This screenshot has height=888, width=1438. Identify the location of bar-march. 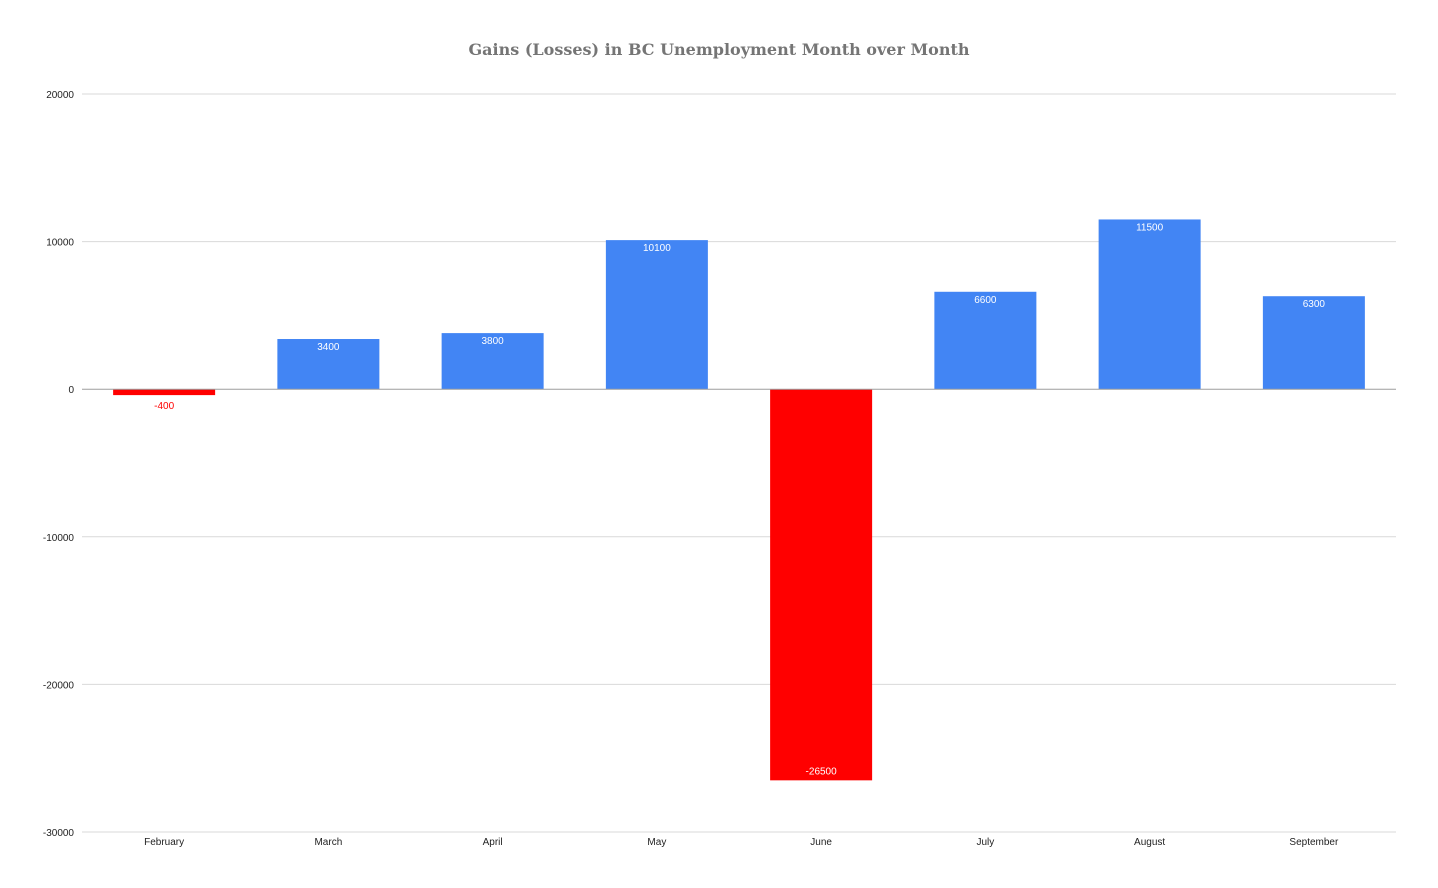
(328, 364).